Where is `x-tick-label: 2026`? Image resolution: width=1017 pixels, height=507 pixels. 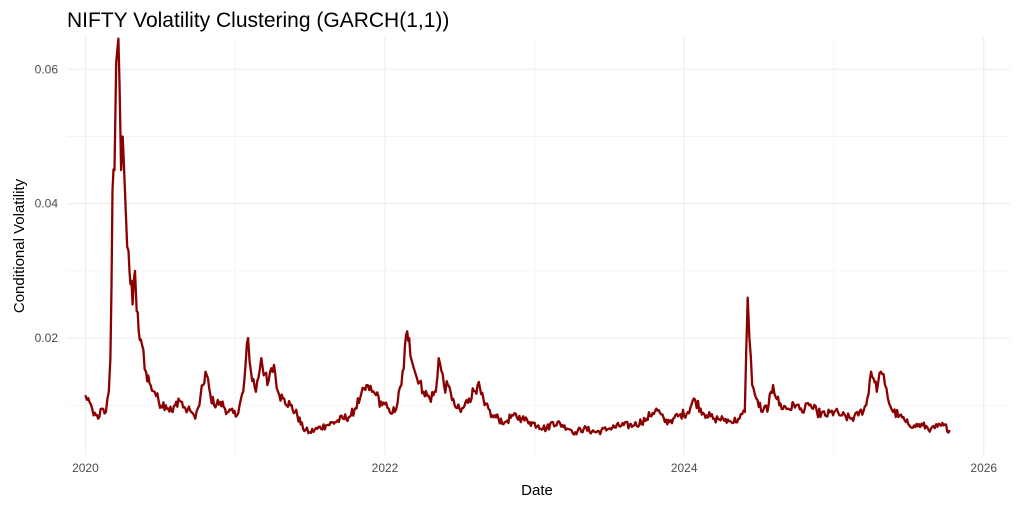 x-tick-label: 2026 is located at coordinates (983, 468).